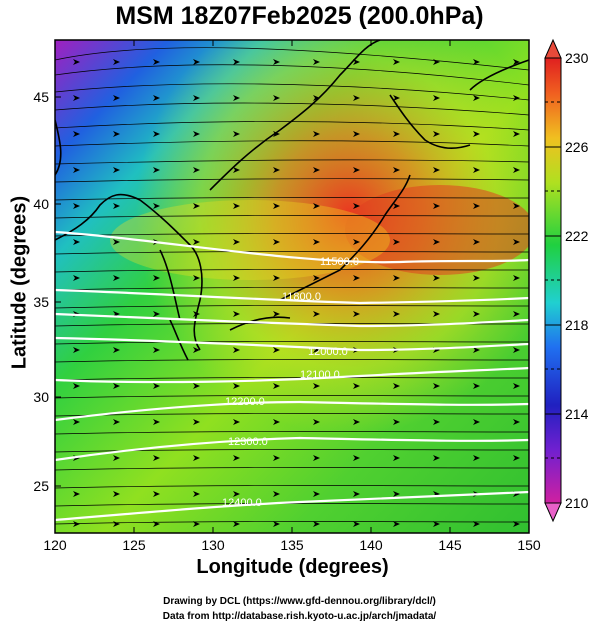 This screenshot has height=625, width=599. What do you see at coordinates (339, 262) in the screenshot?
I see `contour-label: 11500.0` at bounding box center [339, 262].